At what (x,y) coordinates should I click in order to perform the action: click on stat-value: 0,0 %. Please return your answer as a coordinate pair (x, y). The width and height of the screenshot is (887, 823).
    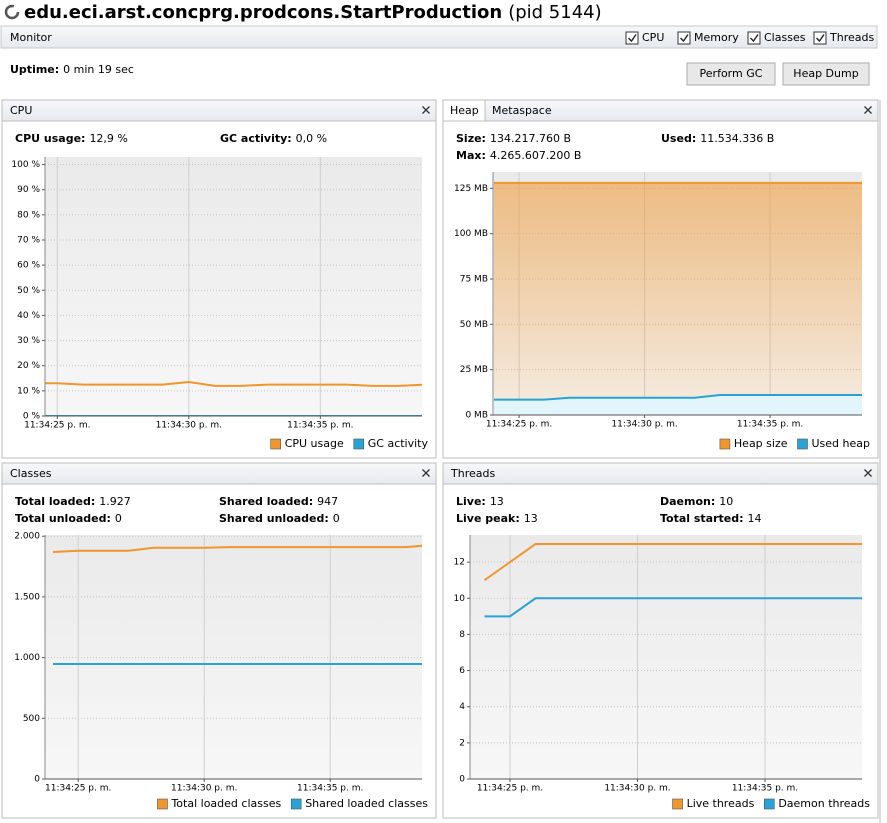
    Looking at the image, I should click on (311, 138).